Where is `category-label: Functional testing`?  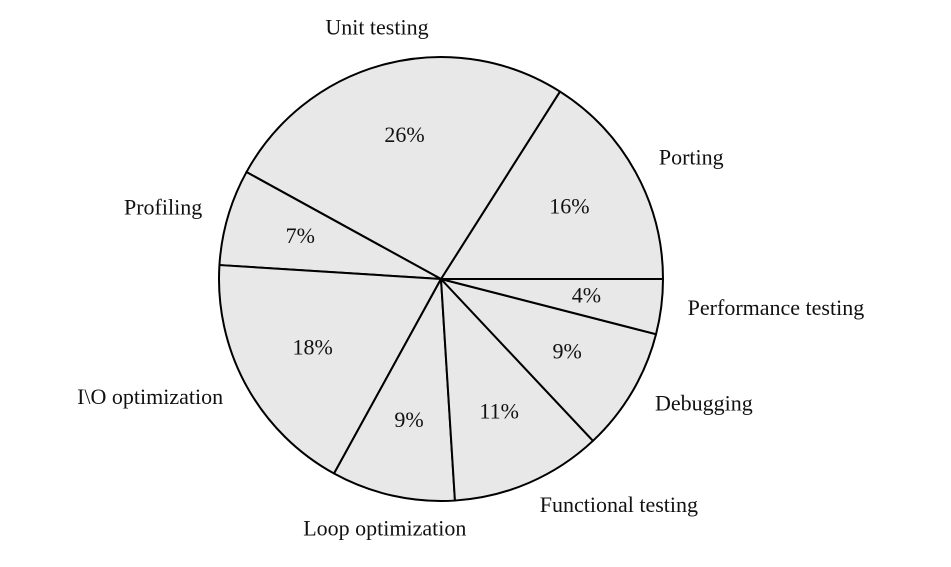
category-label: Functional testing is located at coordinates (619, 504).